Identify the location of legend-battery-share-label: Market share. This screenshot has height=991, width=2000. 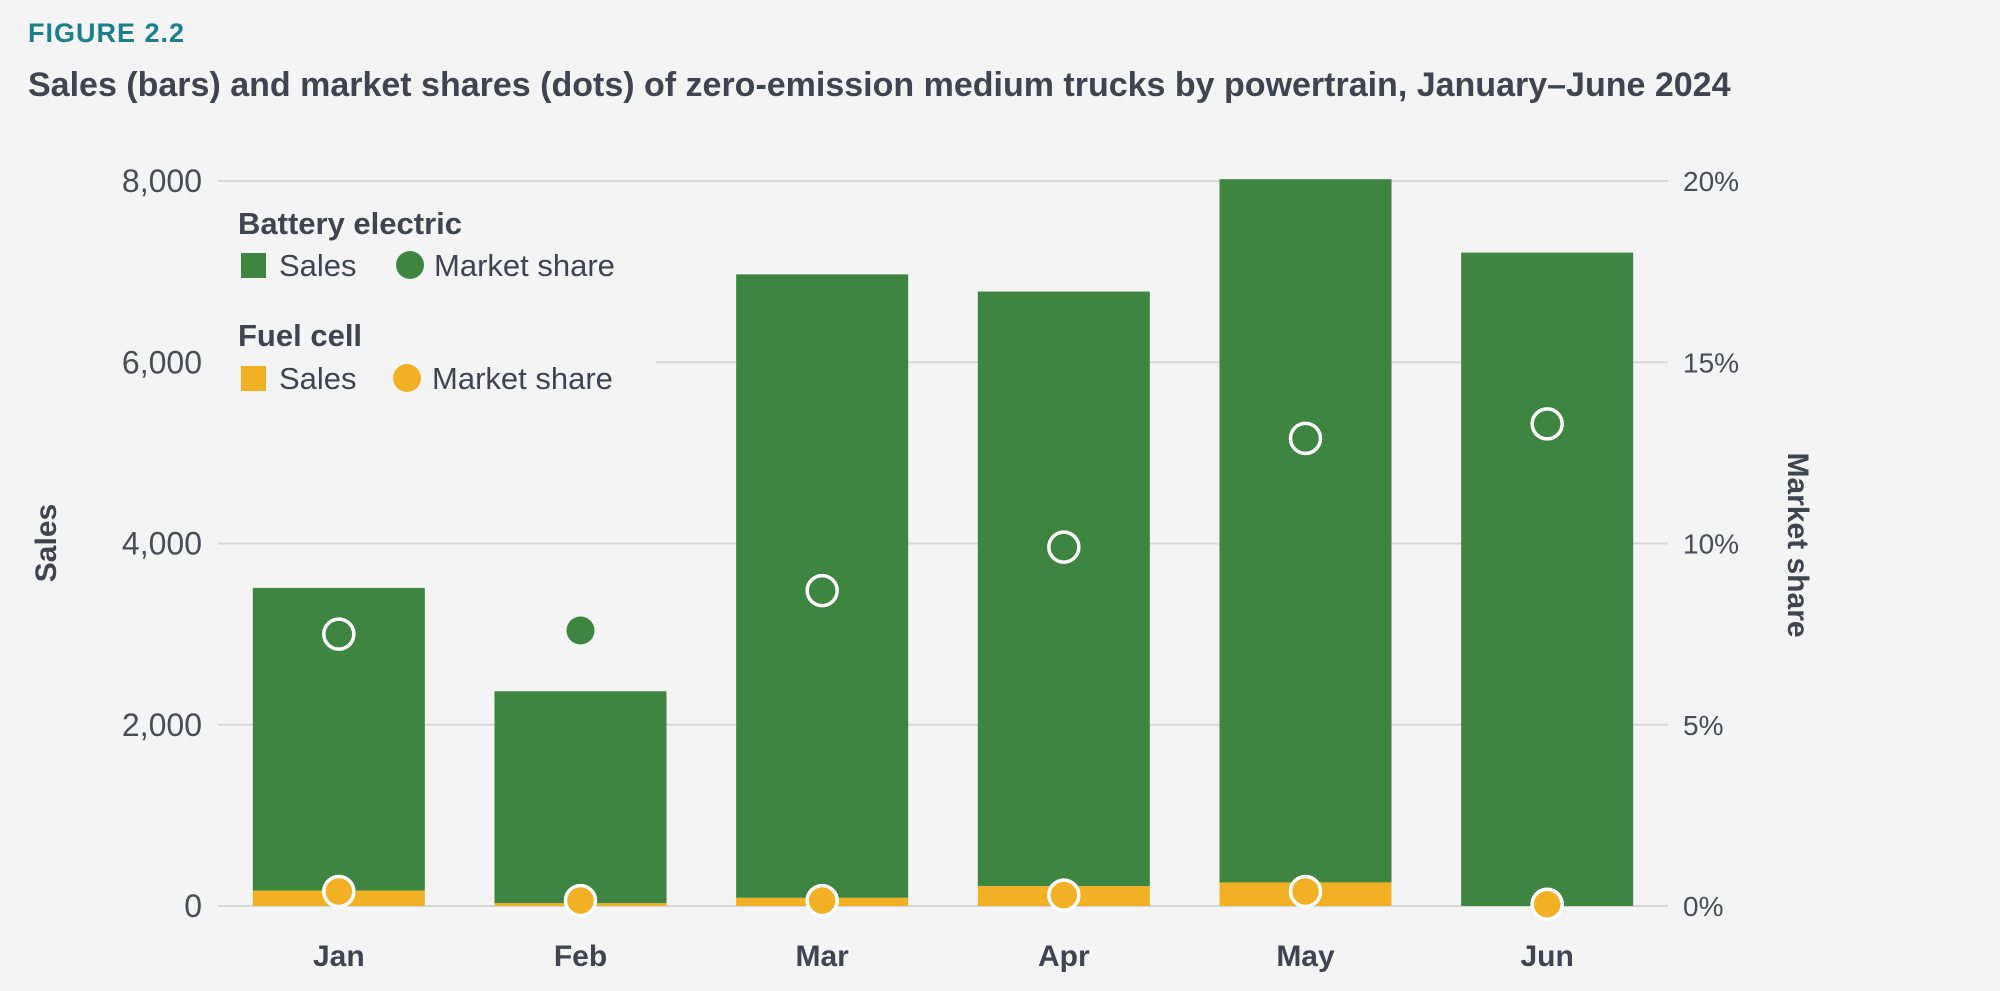
(524, 265).